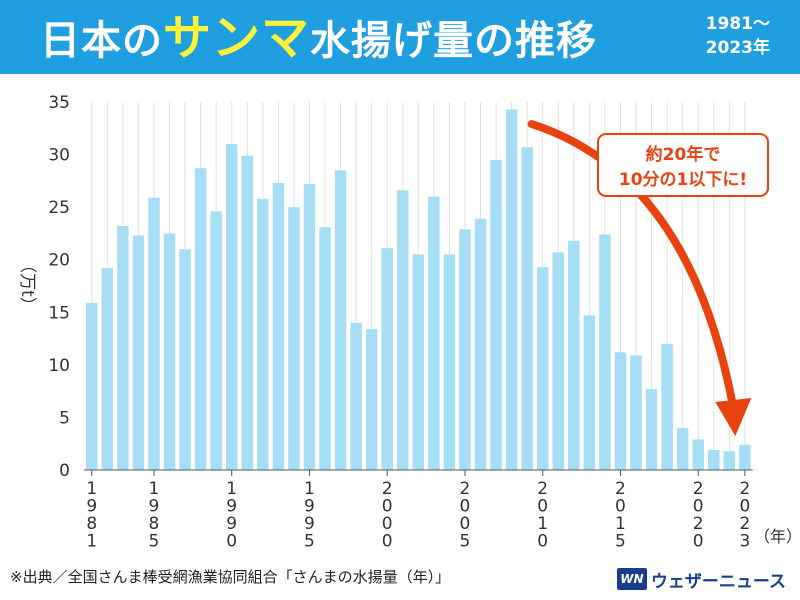  I want to click on bar-1991, so click(247, 312).